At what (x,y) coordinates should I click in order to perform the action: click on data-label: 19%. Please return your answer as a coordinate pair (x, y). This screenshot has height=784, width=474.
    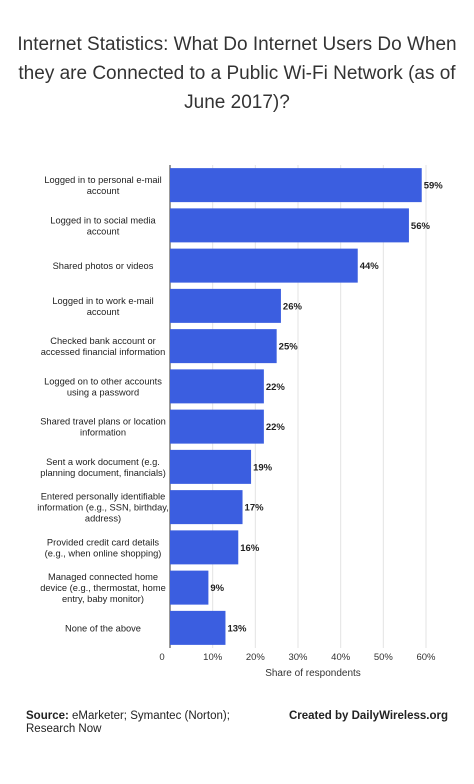
    Looking at the image, I should click on (263, 467).